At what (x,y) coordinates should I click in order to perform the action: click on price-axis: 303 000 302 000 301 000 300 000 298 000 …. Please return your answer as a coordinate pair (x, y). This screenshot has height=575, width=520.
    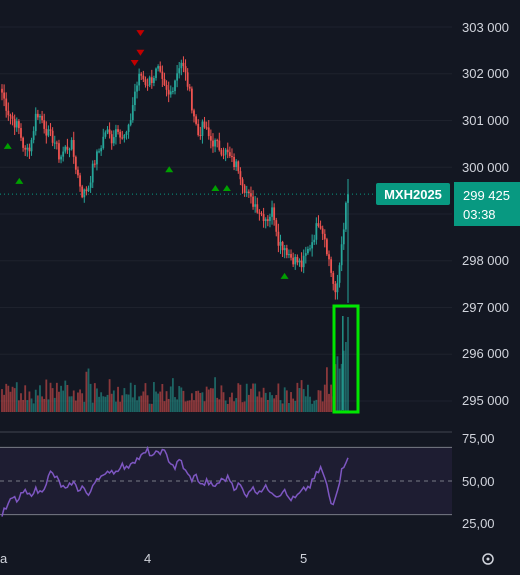
    Looking at the image, I should click on (485, 214).